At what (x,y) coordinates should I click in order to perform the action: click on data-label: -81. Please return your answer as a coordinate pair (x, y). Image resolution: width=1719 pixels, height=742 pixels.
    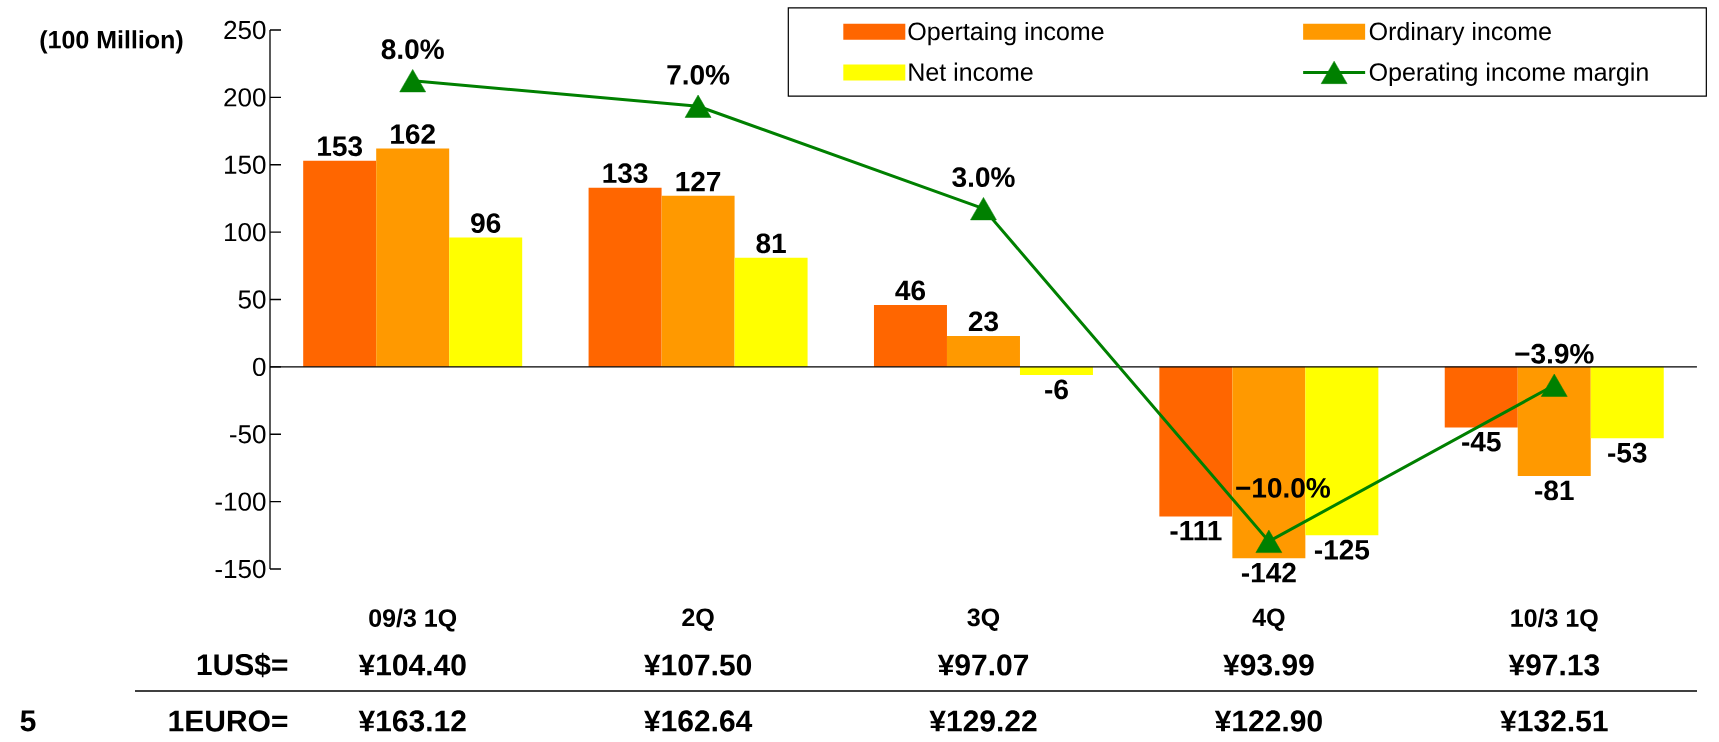
    Looking at the image, I should click on (1554, 490).